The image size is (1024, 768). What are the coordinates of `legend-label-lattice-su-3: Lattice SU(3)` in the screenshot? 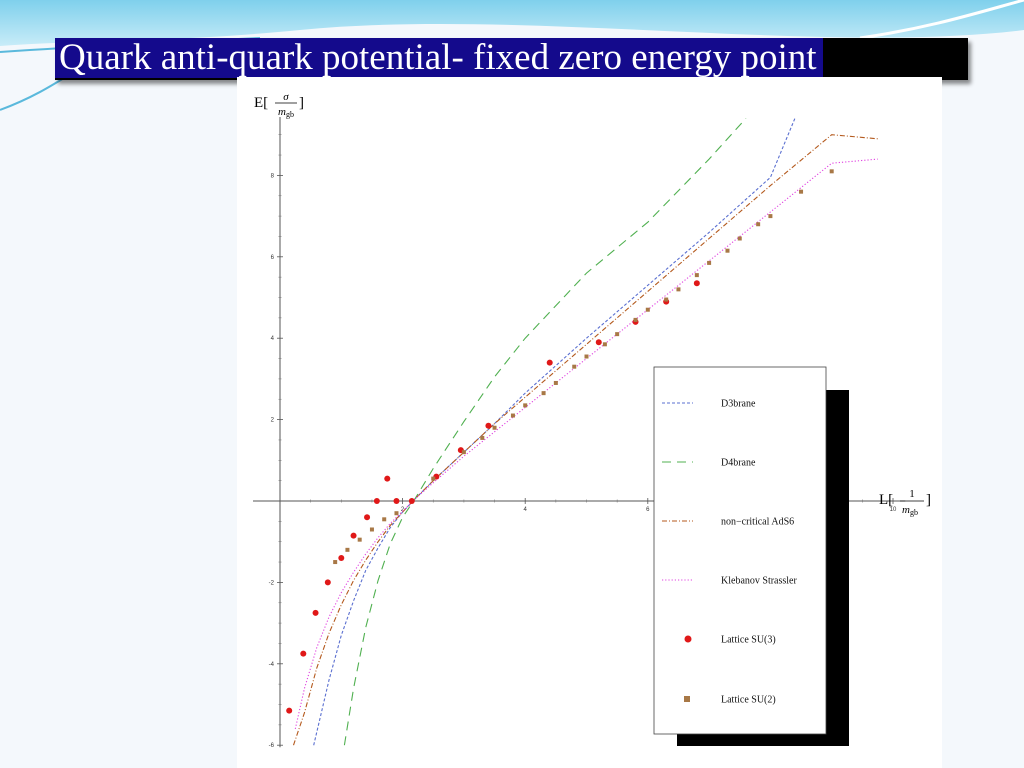 It's located at (748, 640).